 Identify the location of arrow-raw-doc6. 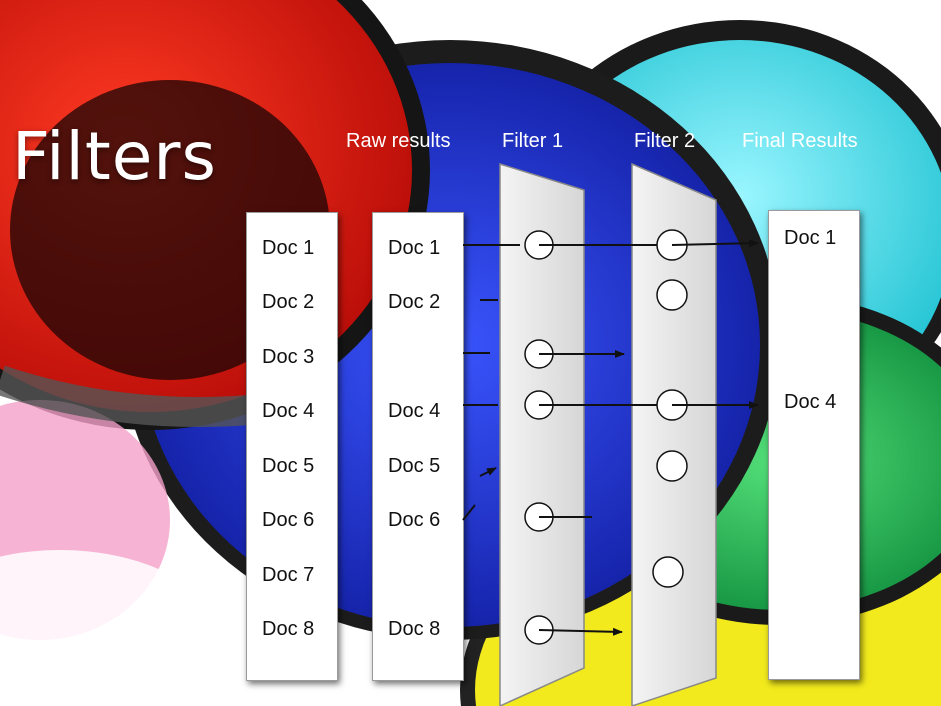
(469, 512).